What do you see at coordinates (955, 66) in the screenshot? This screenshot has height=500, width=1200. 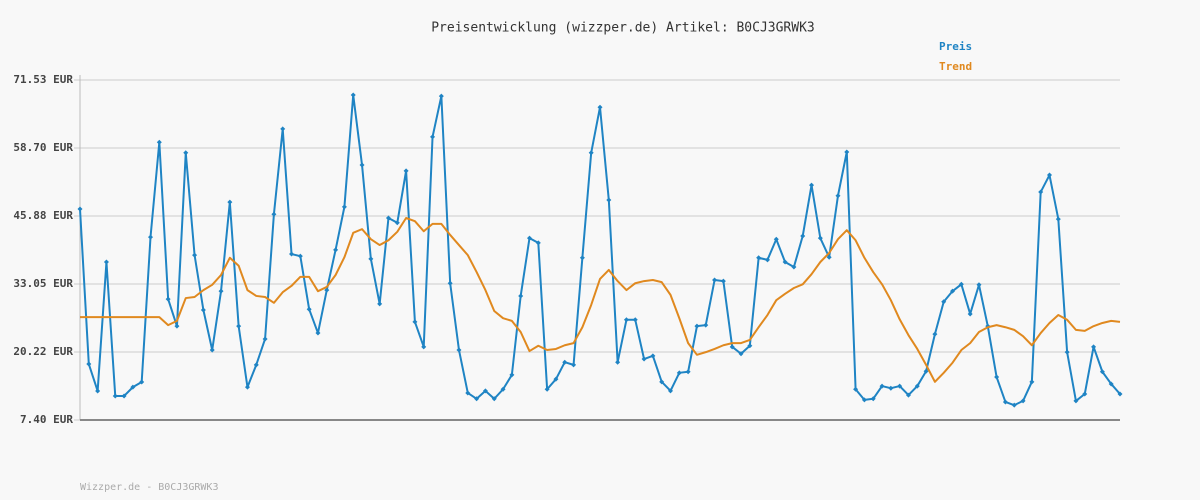 I see `legend-label: Trend` at bounding box center [955, 66].